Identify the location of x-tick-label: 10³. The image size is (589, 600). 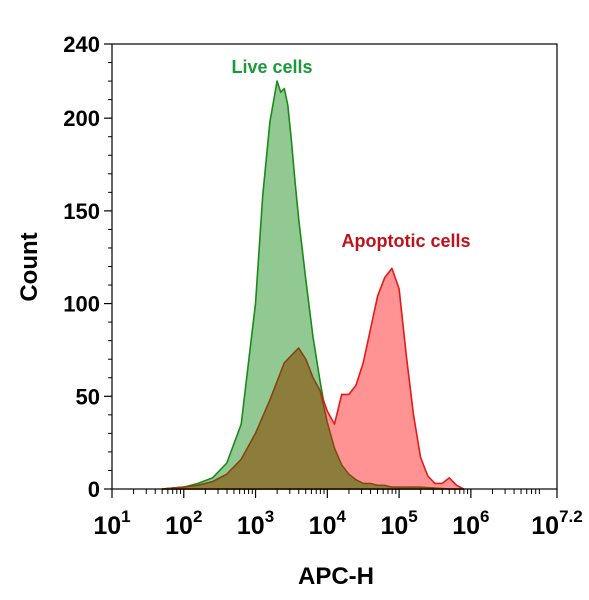
(255, 523).